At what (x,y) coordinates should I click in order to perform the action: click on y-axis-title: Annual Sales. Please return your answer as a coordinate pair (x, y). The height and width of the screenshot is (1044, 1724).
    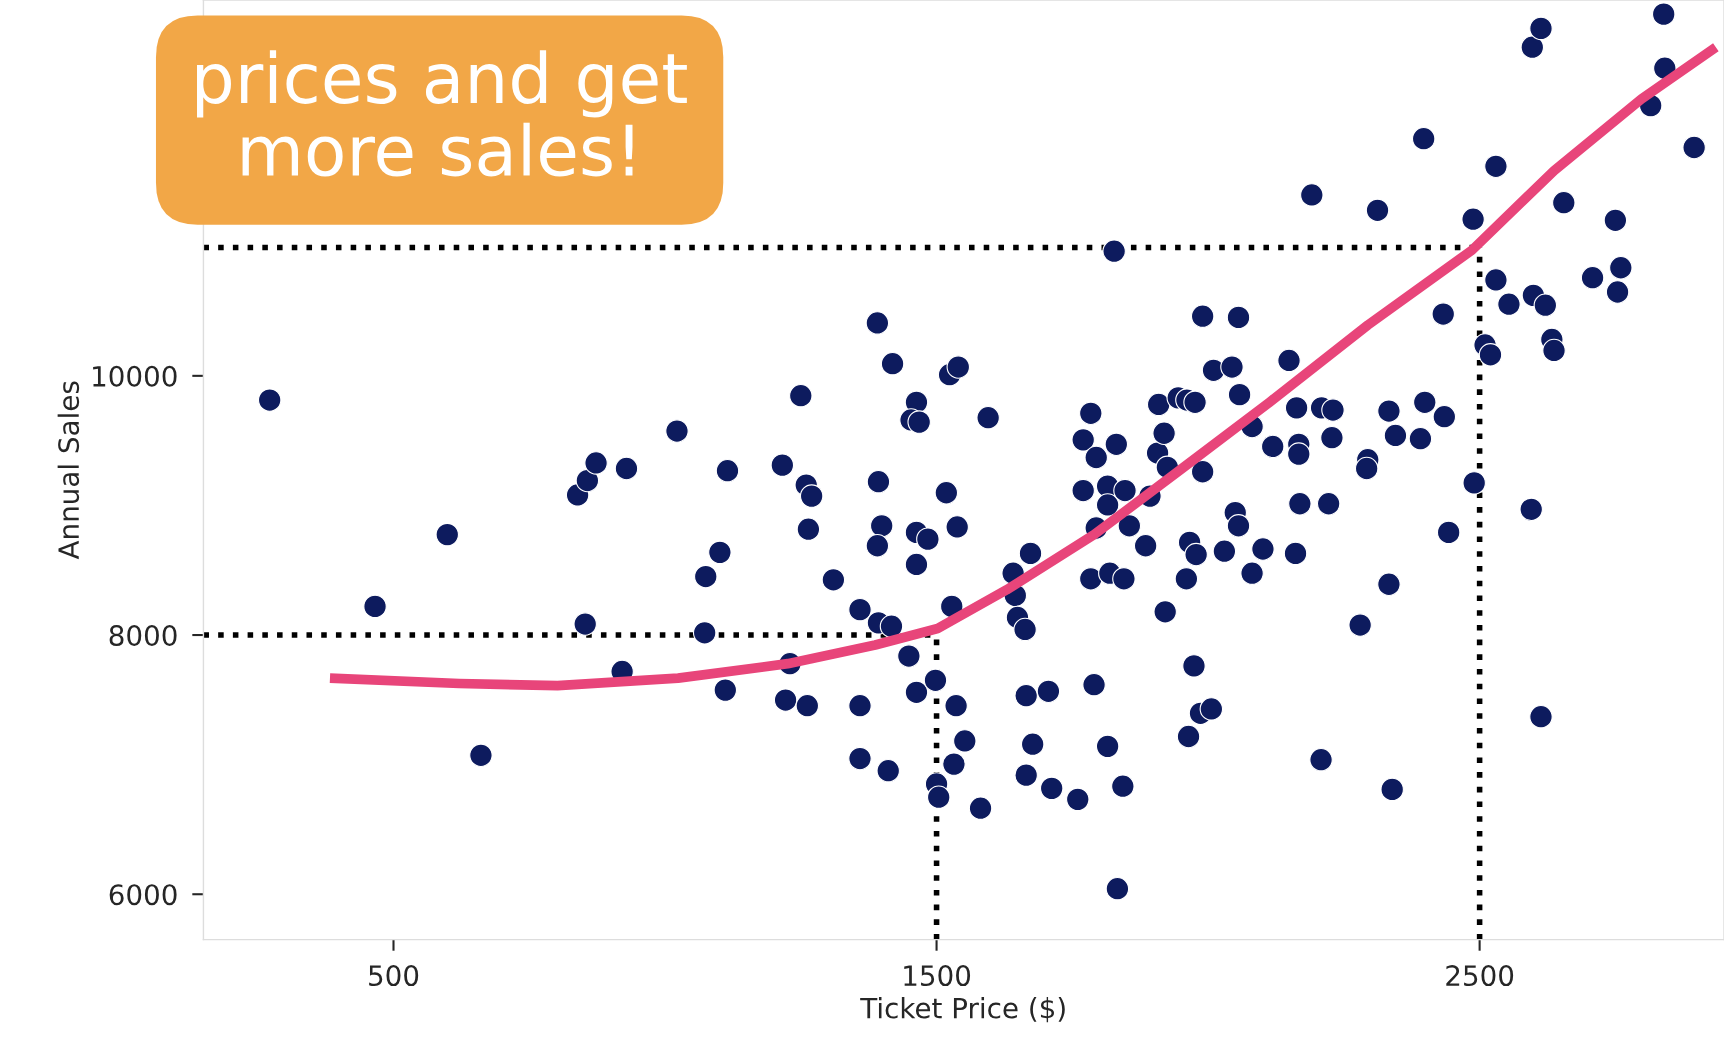
    Looking at the image, I should click on (68, 470).